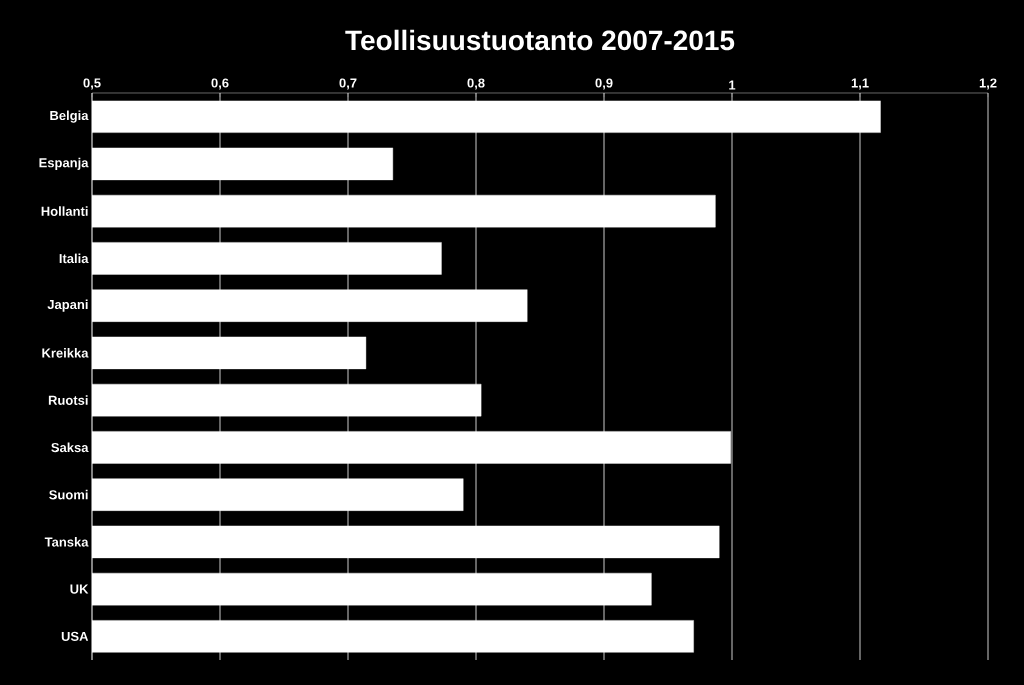 This screenshot has width=1024, height=685. I want to click on chart-title: Teollisuustuotanto 2007-2015, so click(540, 40).